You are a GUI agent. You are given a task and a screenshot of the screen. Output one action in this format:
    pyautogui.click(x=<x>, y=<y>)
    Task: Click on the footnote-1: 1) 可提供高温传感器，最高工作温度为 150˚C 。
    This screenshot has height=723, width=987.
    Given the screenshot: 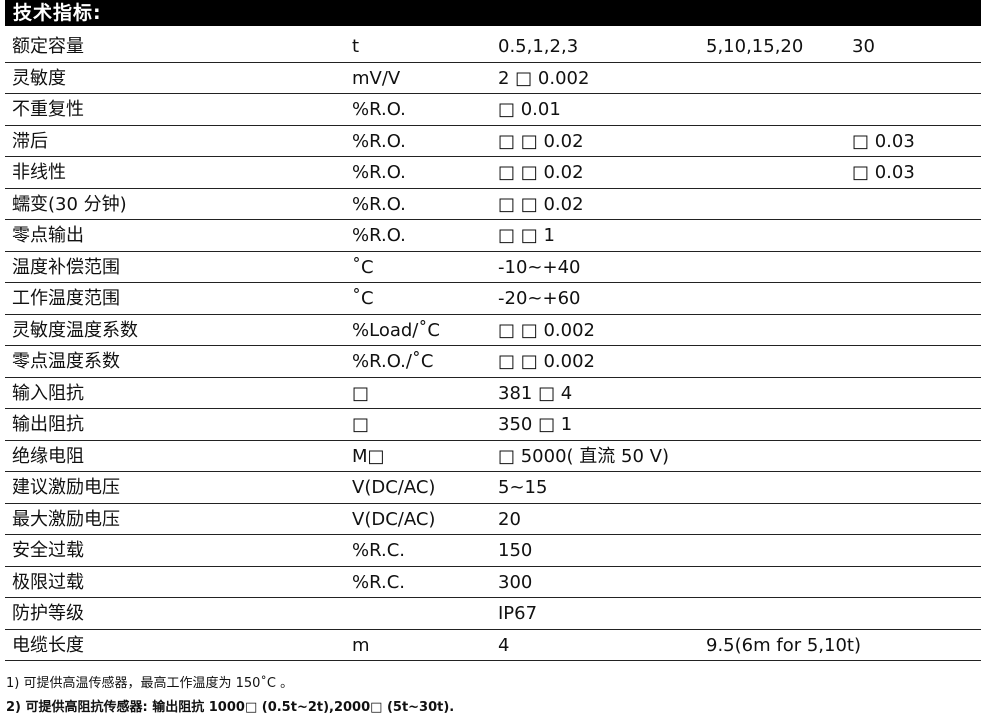 What is the action you would take?
    pyautogui.click(x=150, y=683)
    